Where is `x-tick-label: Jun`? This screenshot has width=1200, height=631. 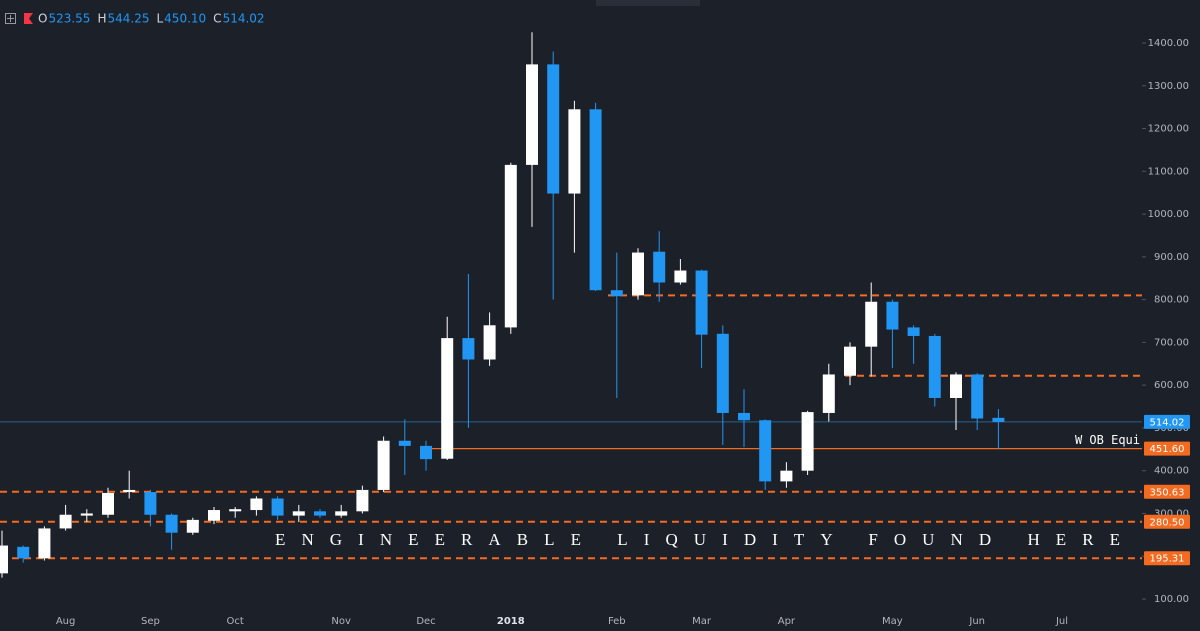
x-tick-label: Jun is located at coordinates (976, 621).